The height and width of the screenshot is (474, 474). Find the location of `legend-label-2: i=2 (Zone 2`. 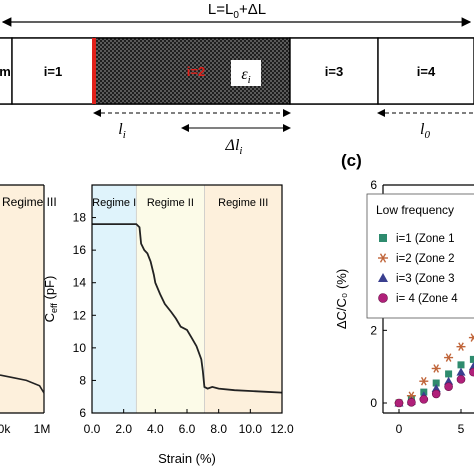

legend-label-2: i=2 (Zone 2 is located at coordinates (425, 259).